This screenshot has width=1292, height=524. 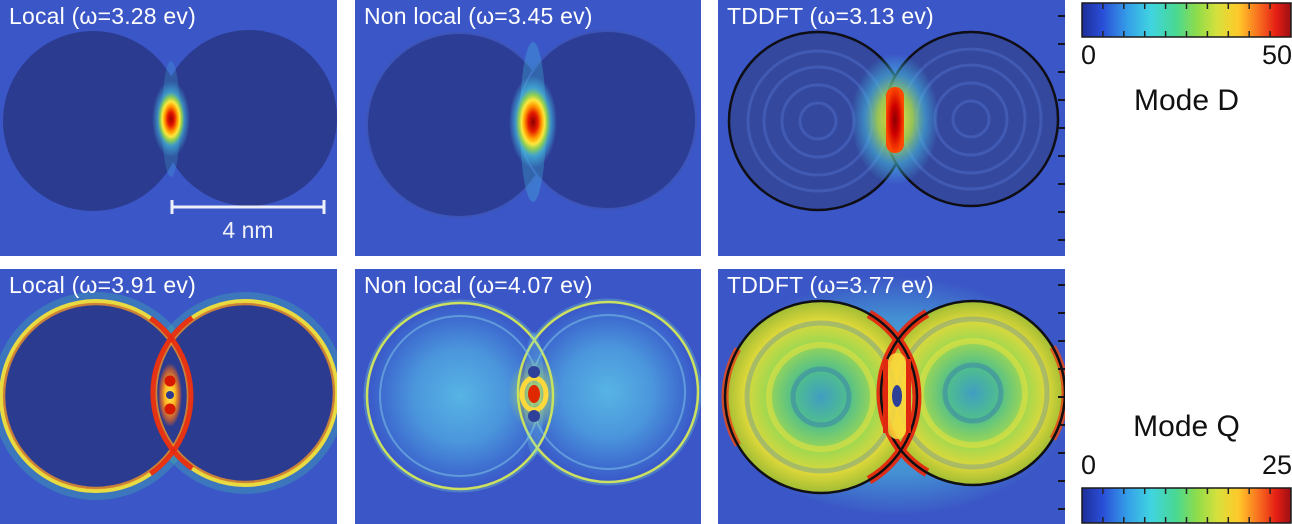 What do you see at coordinates (1276, 55) in the screenshot?
I see `colorbar-max-label: 50` at bounding box center [1276, 55].